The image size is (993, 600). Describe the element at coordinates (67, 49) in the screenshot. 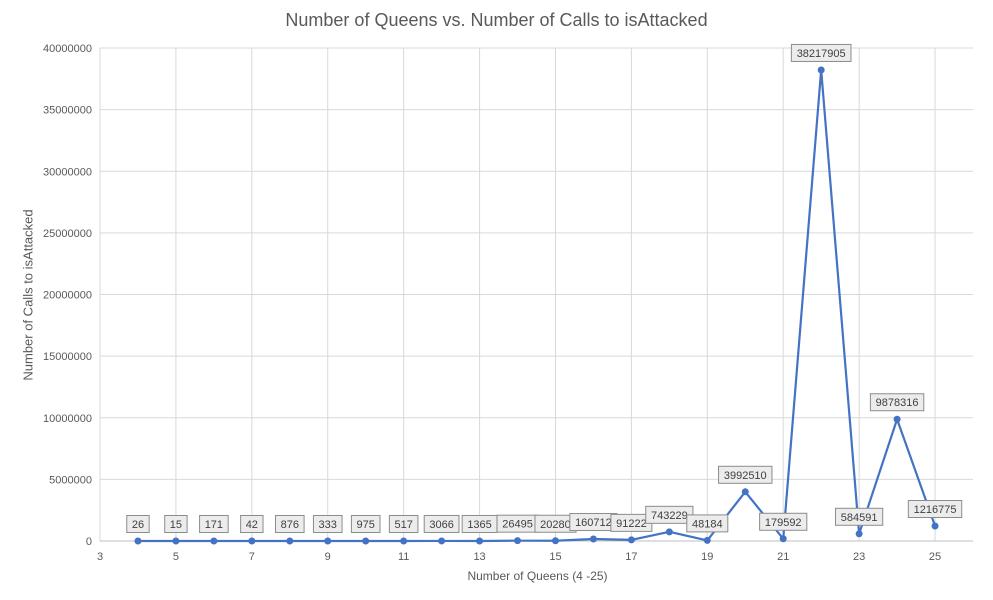

I see `y-tick-label: 40000000` at that location.